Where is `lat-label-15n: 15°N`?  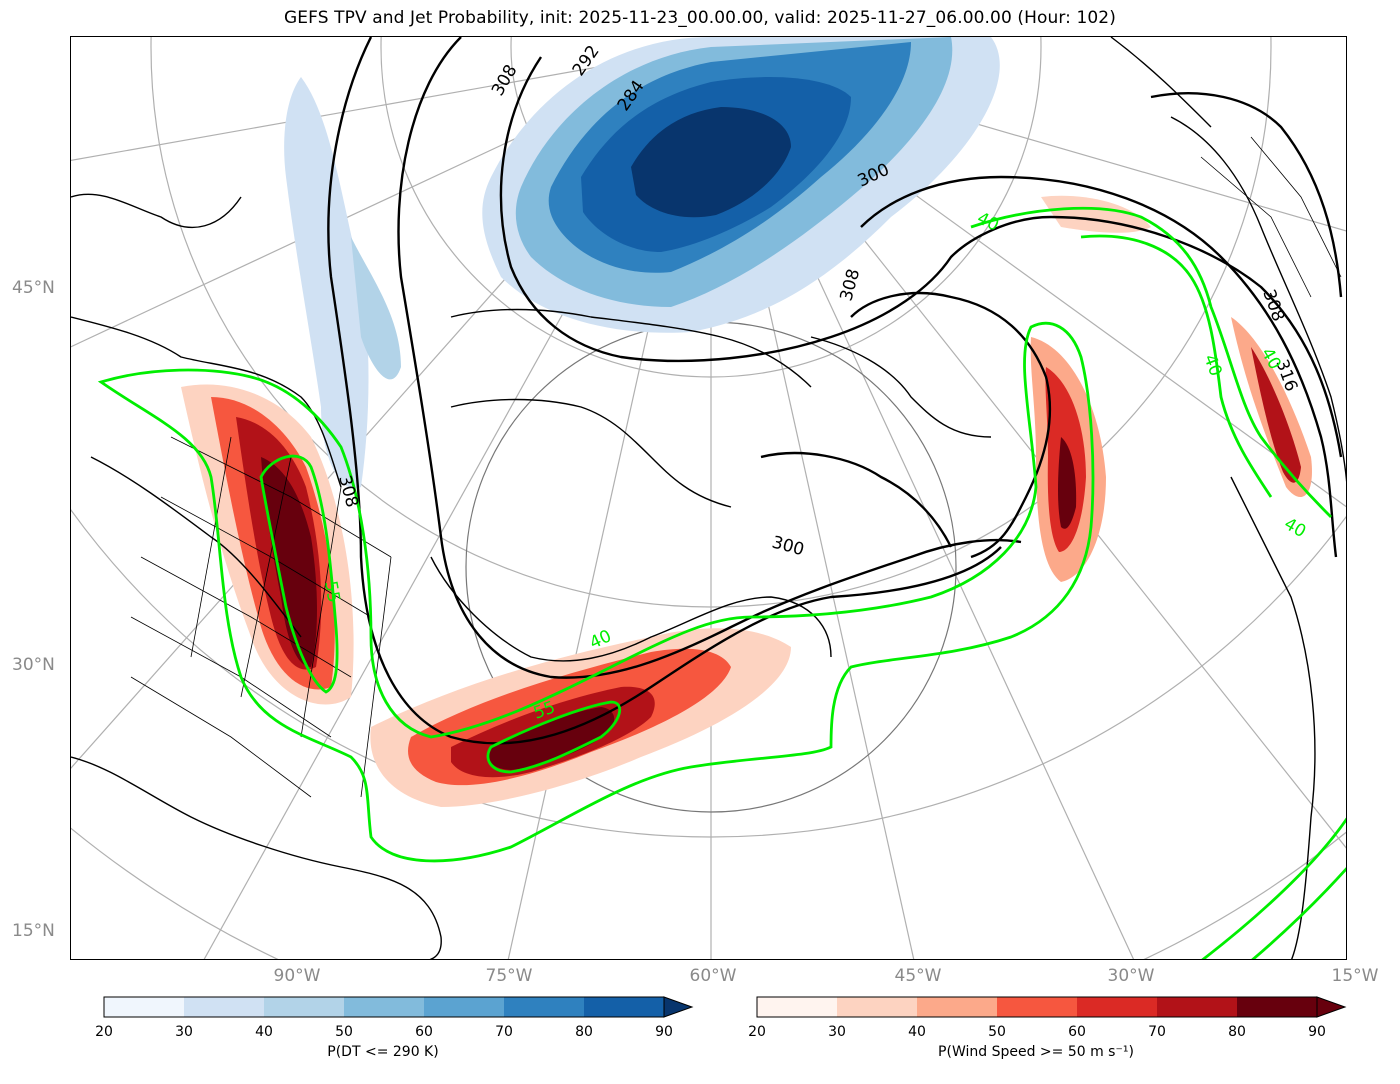
lat-label-15n: 15°N is located at coordinates (33, 931).